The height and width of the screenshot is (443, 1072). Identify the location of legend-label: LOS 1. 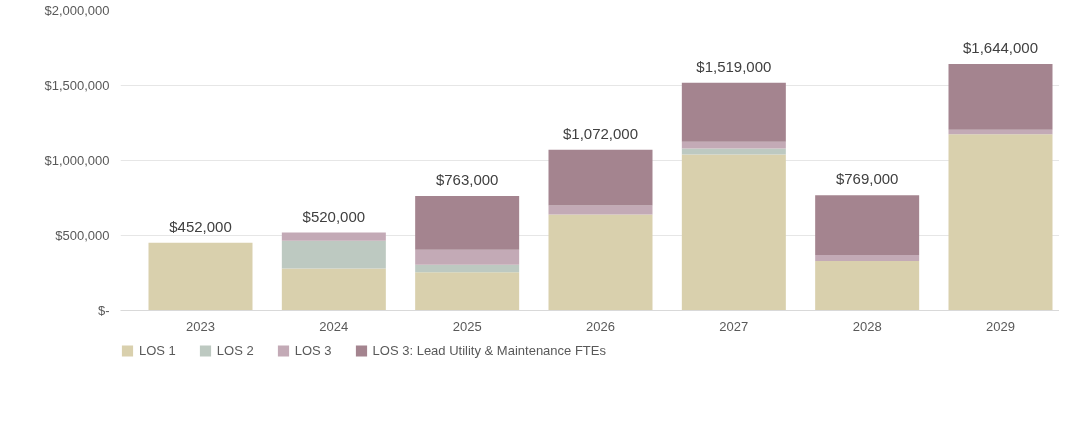
(157, 350).